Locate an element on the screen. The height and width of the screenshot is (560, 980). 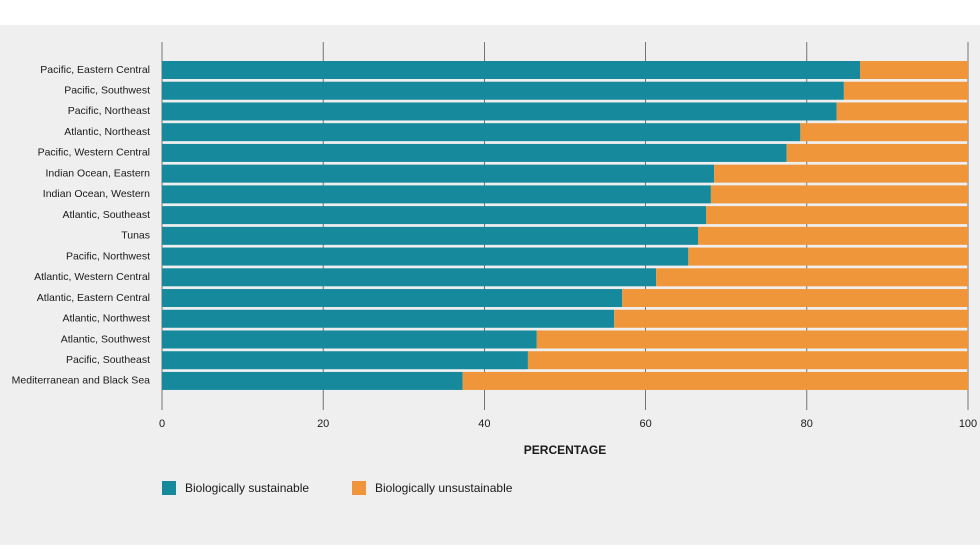
x-axis-label: PERCENTAGE is located at coordinates (565, 450).